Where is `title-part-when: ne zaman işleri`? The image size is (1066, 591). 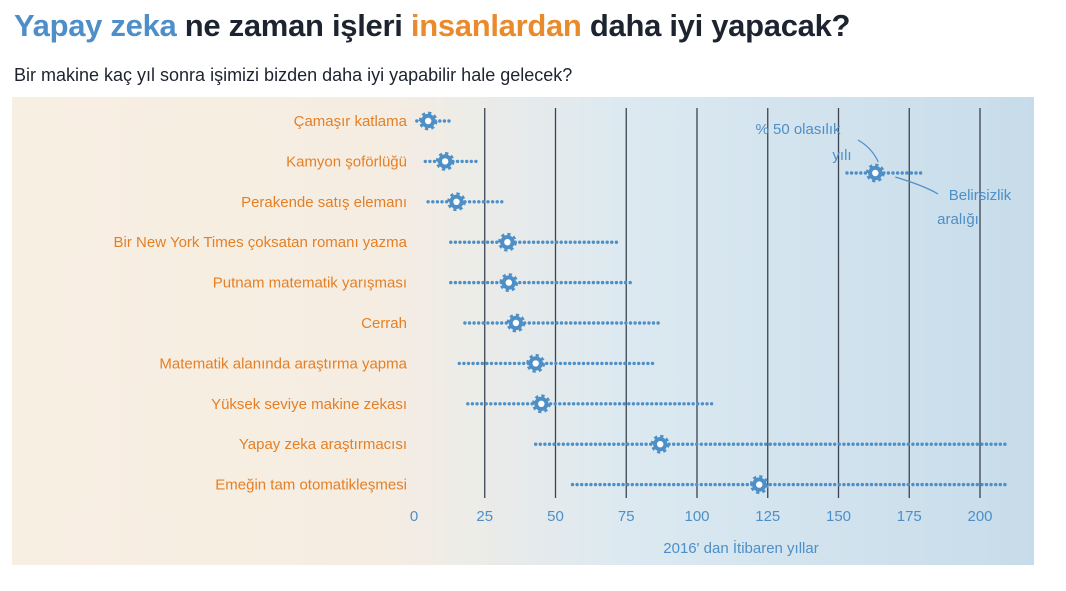
title-part-when: ne zaman işleri is located at coordinates (293, 25).